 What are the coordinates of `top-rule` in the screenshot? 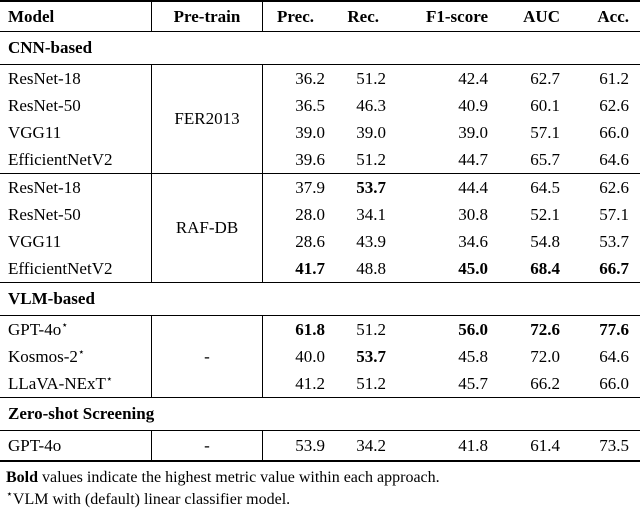 It's located at (320, 1).